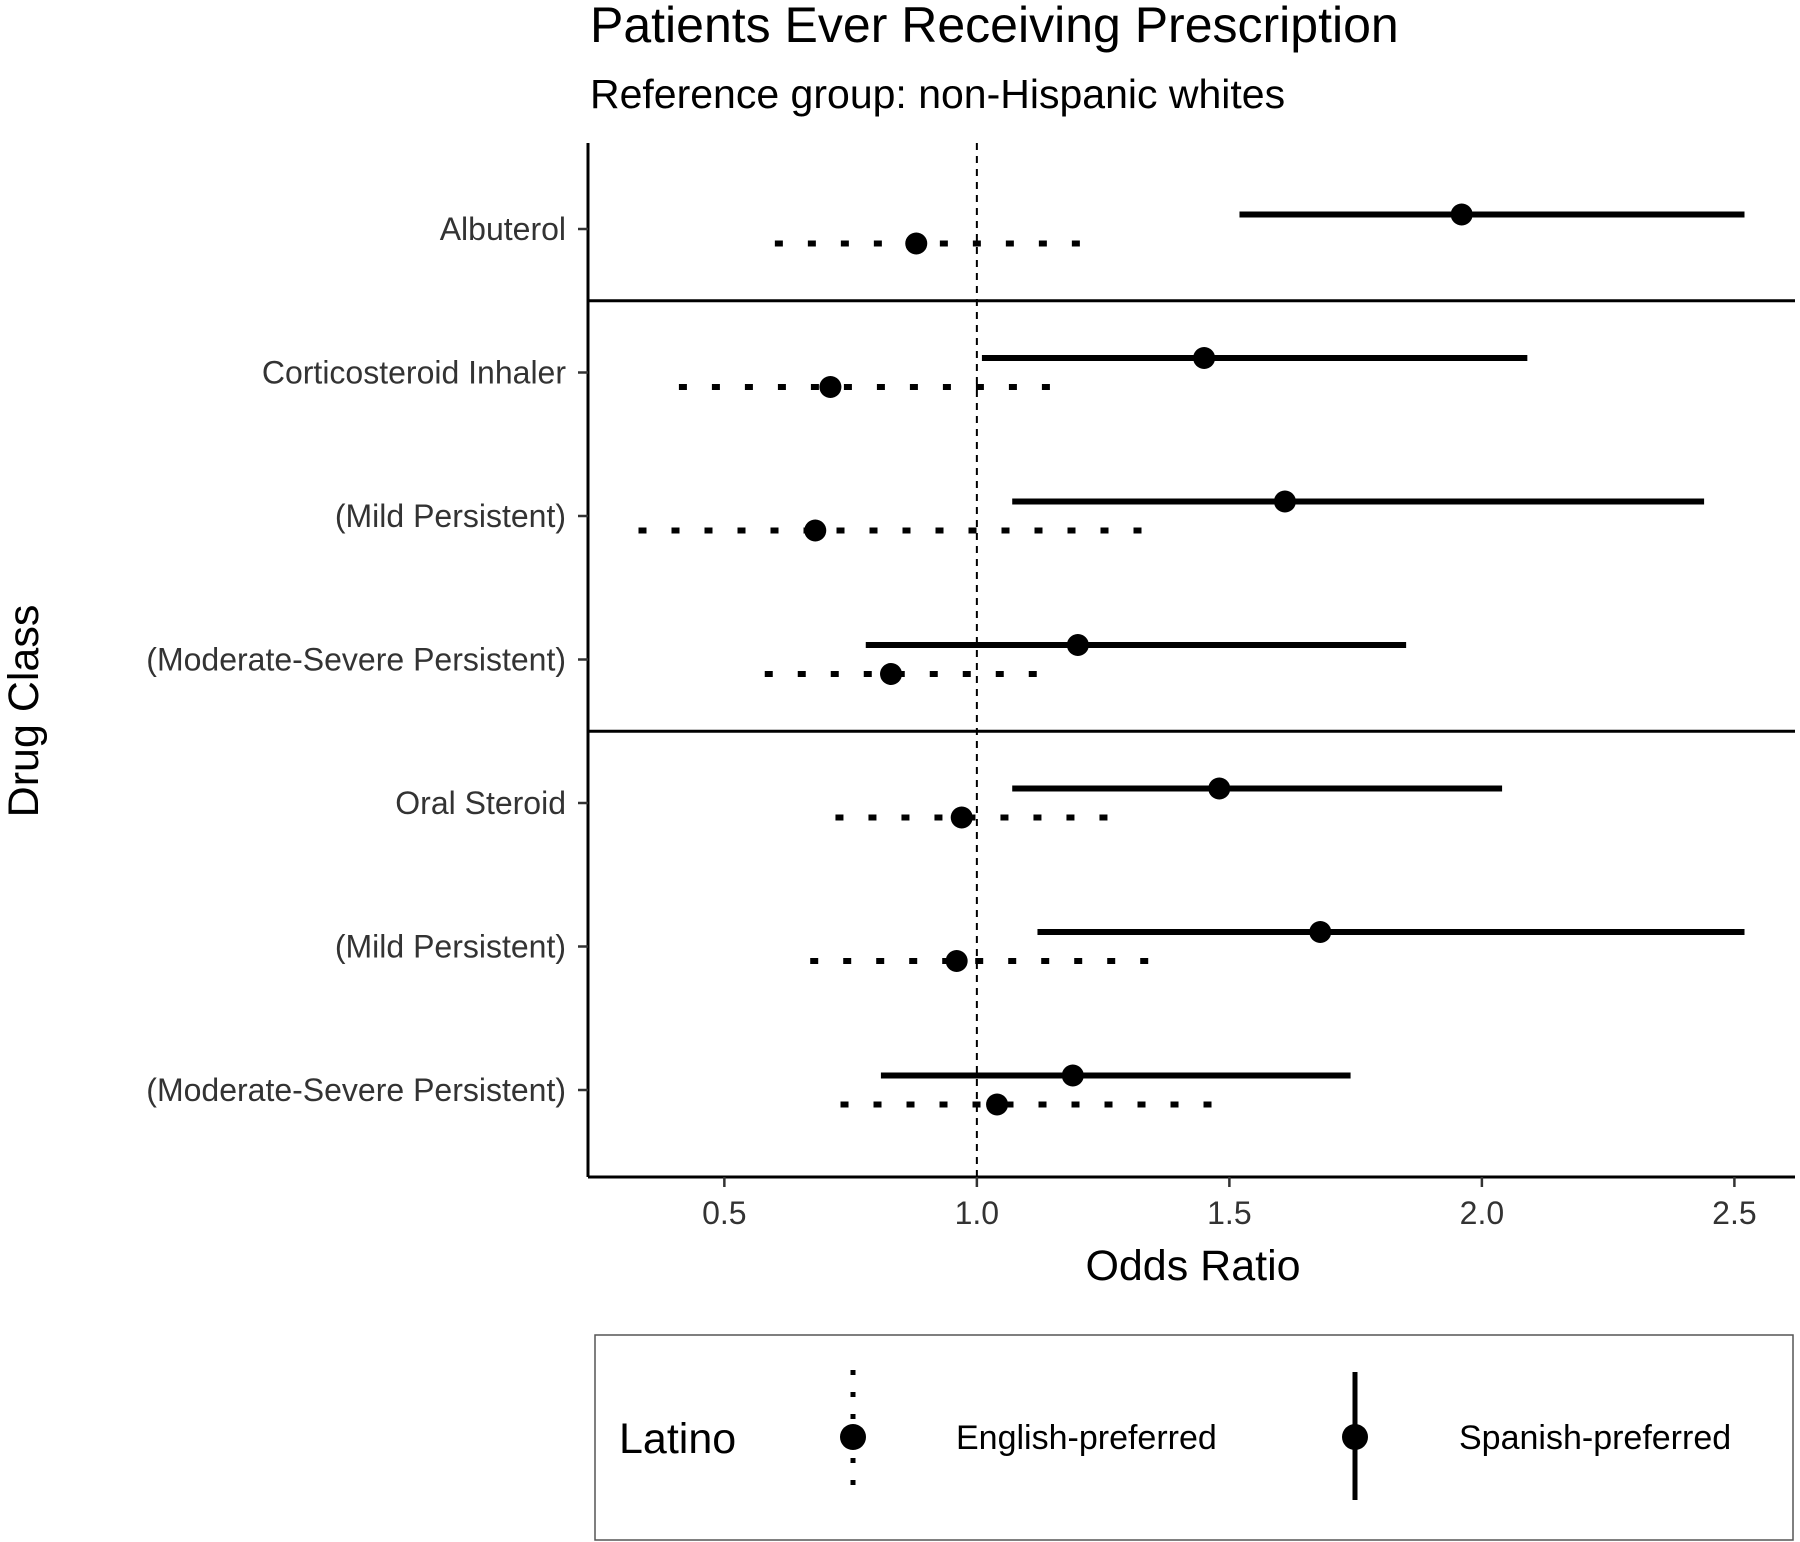 This screenshot has height=1542, width=1800. What do you see at coordinates (1192, 1266) in the screenshot?
I see `x-axis-title: Odds Ratio` at bounding box center [1192, 1266].